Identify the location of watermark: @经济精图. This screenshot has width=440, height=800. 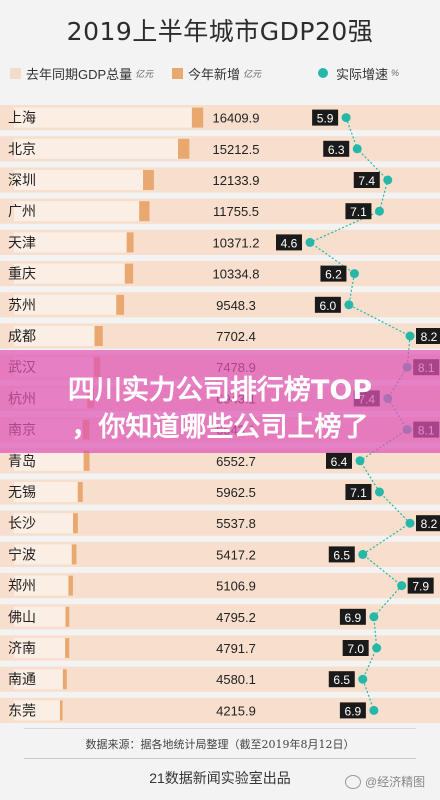
(385, 781).